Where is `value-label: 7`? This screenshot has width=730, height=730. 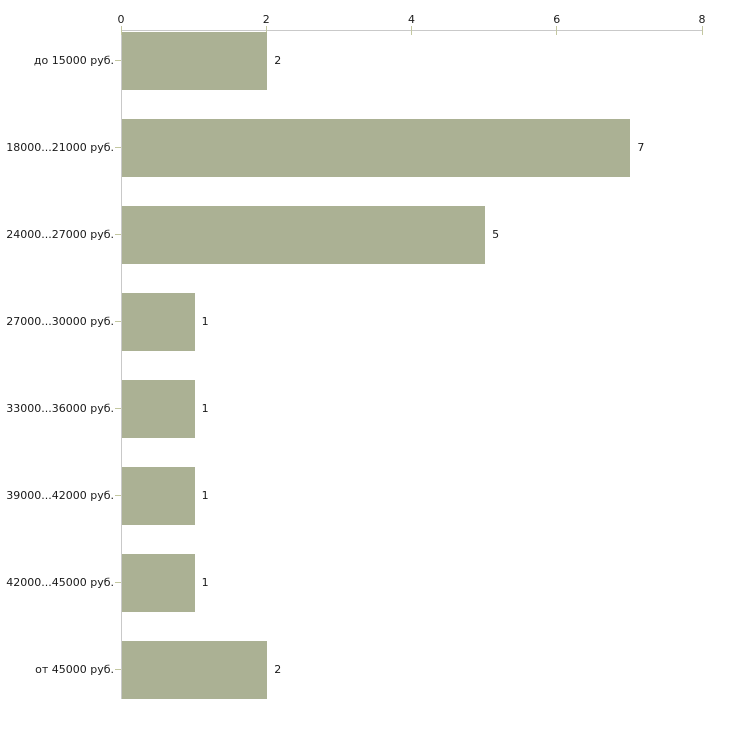 value-label: 7 is located at coordinates (641, 147).